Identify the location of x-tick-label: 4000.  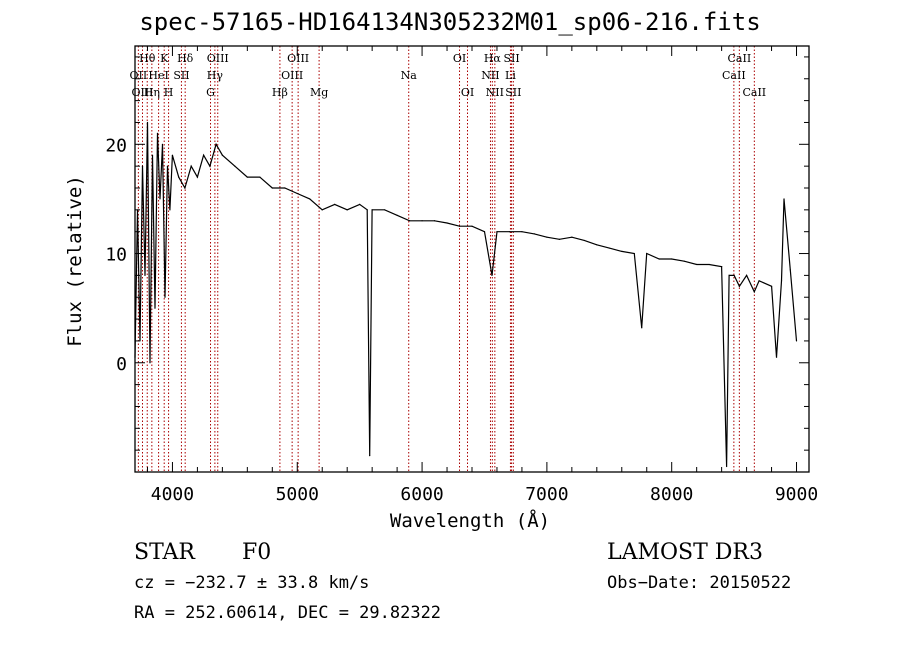
(172, 494).